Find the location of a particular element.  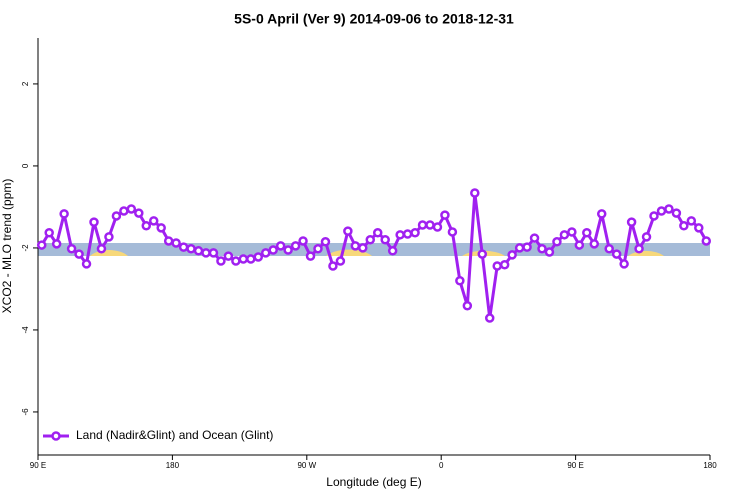

y-axis-label: XCO2 - MLO trend (ppm) is located at coordinates (7, 246).